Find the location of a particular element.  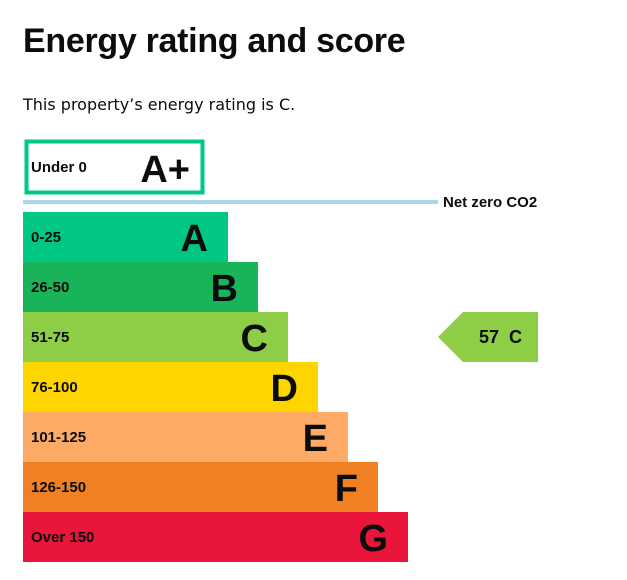

band-f-bar is located at coordinates (200, 487).